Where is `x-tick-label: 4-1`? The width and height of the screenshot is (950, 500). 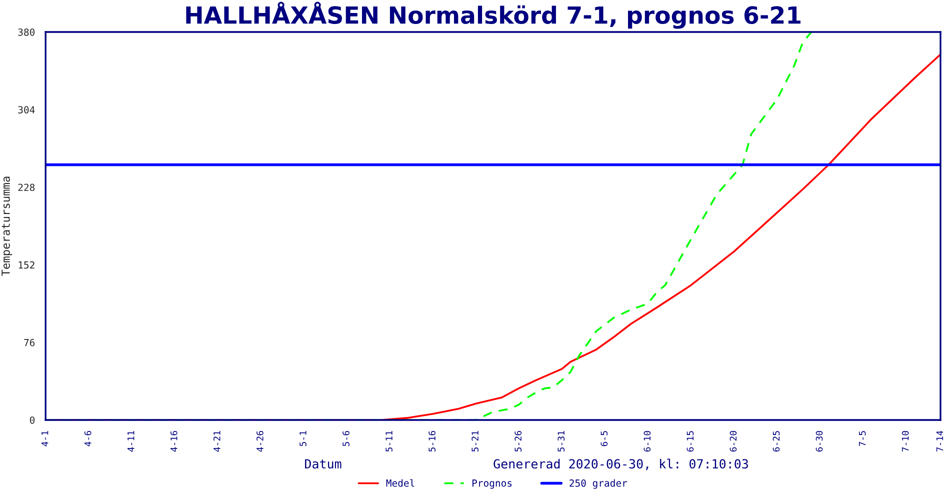 x-tick-label: 4-1 is located at coordinates (45, 438).